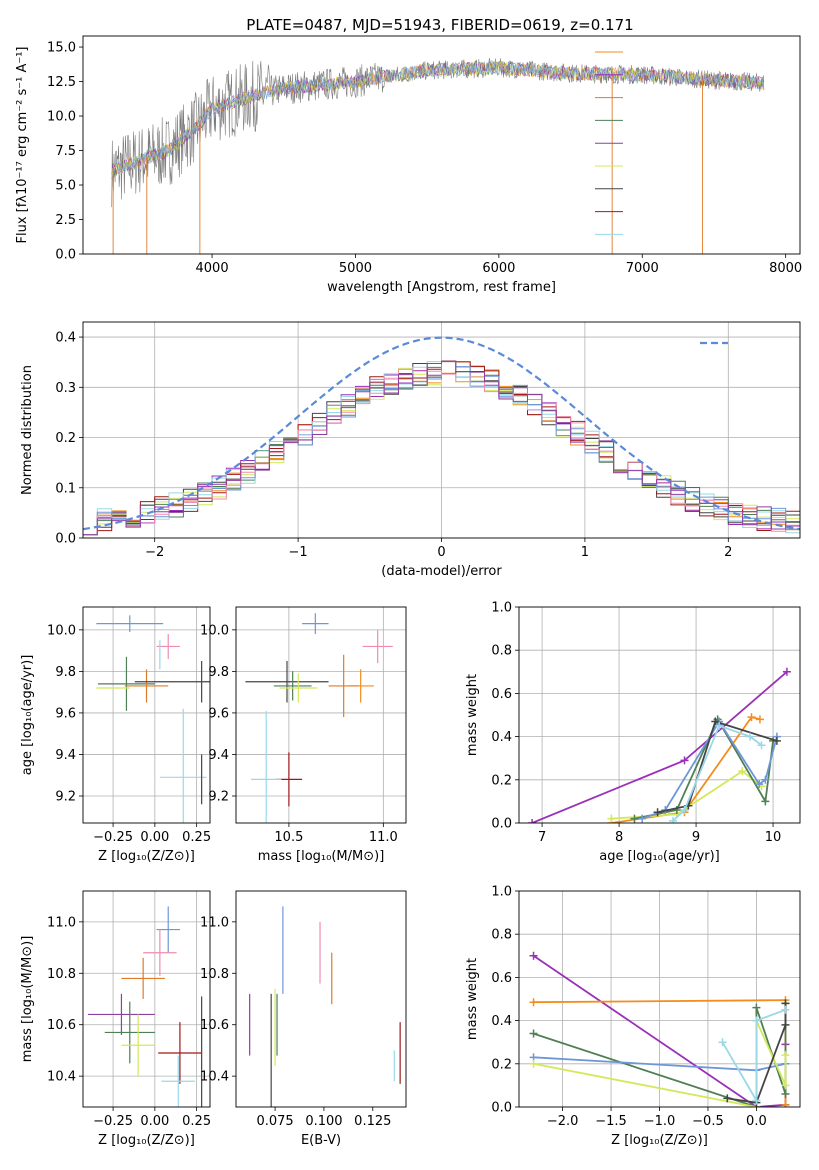 This screenshot has width=819, height=1170. What do you see at coordinates (660, 1121) in the screenshot?
I see `x-tick-label: −1.0` at bounding box center [660, 1121].